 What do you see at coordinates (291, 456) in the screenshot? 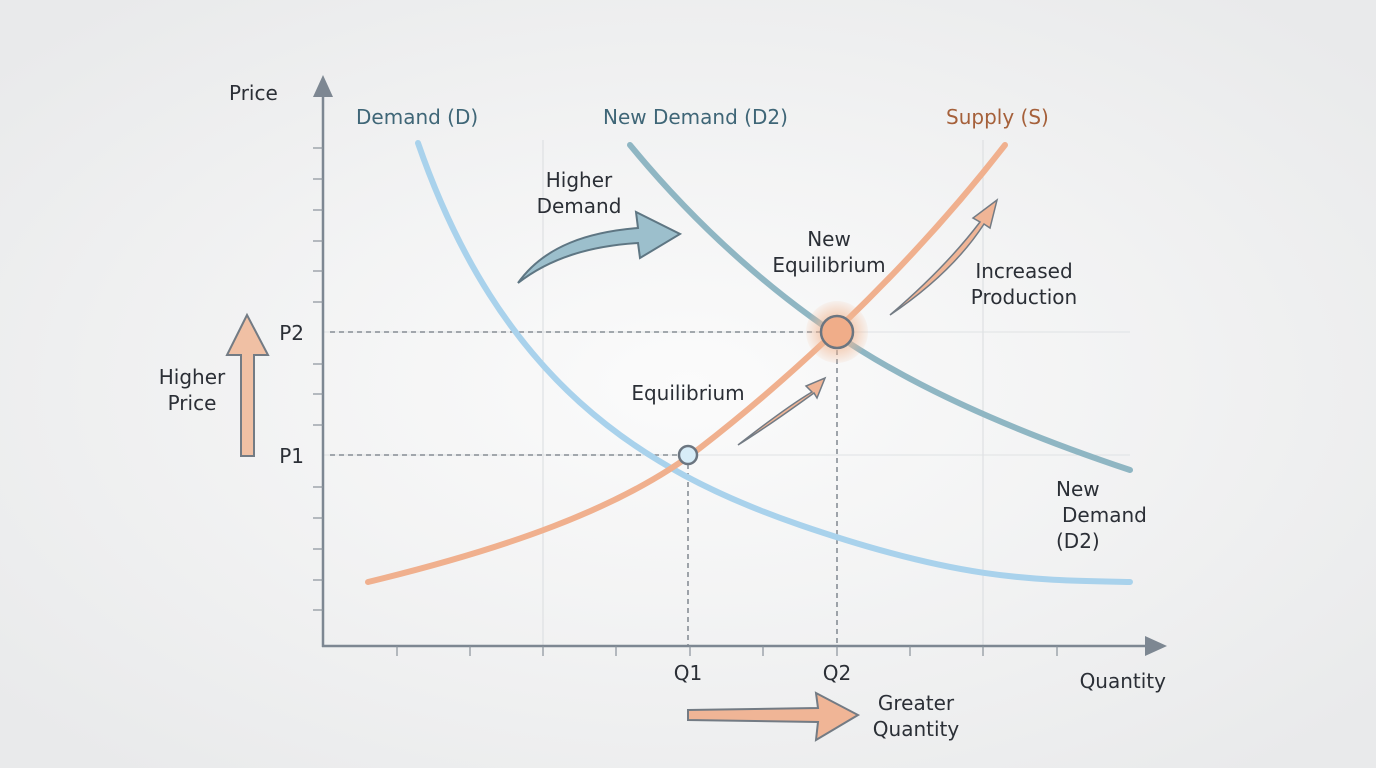
I see `p1-label: P1` at bounding box center [291, 456].